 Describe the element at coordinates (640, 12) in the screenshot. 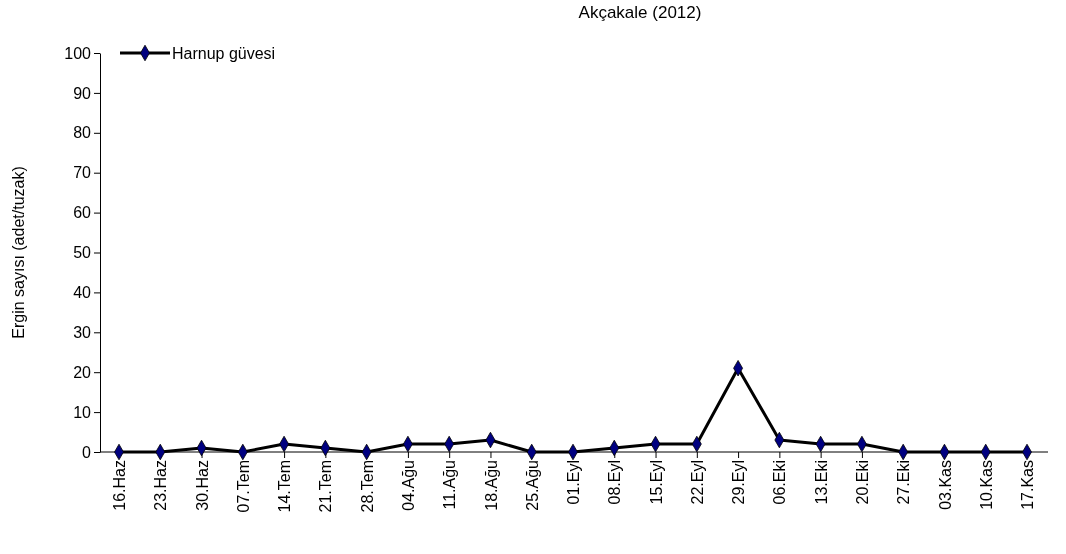

I see `chart-title: Akçakale (2012)` at that location.